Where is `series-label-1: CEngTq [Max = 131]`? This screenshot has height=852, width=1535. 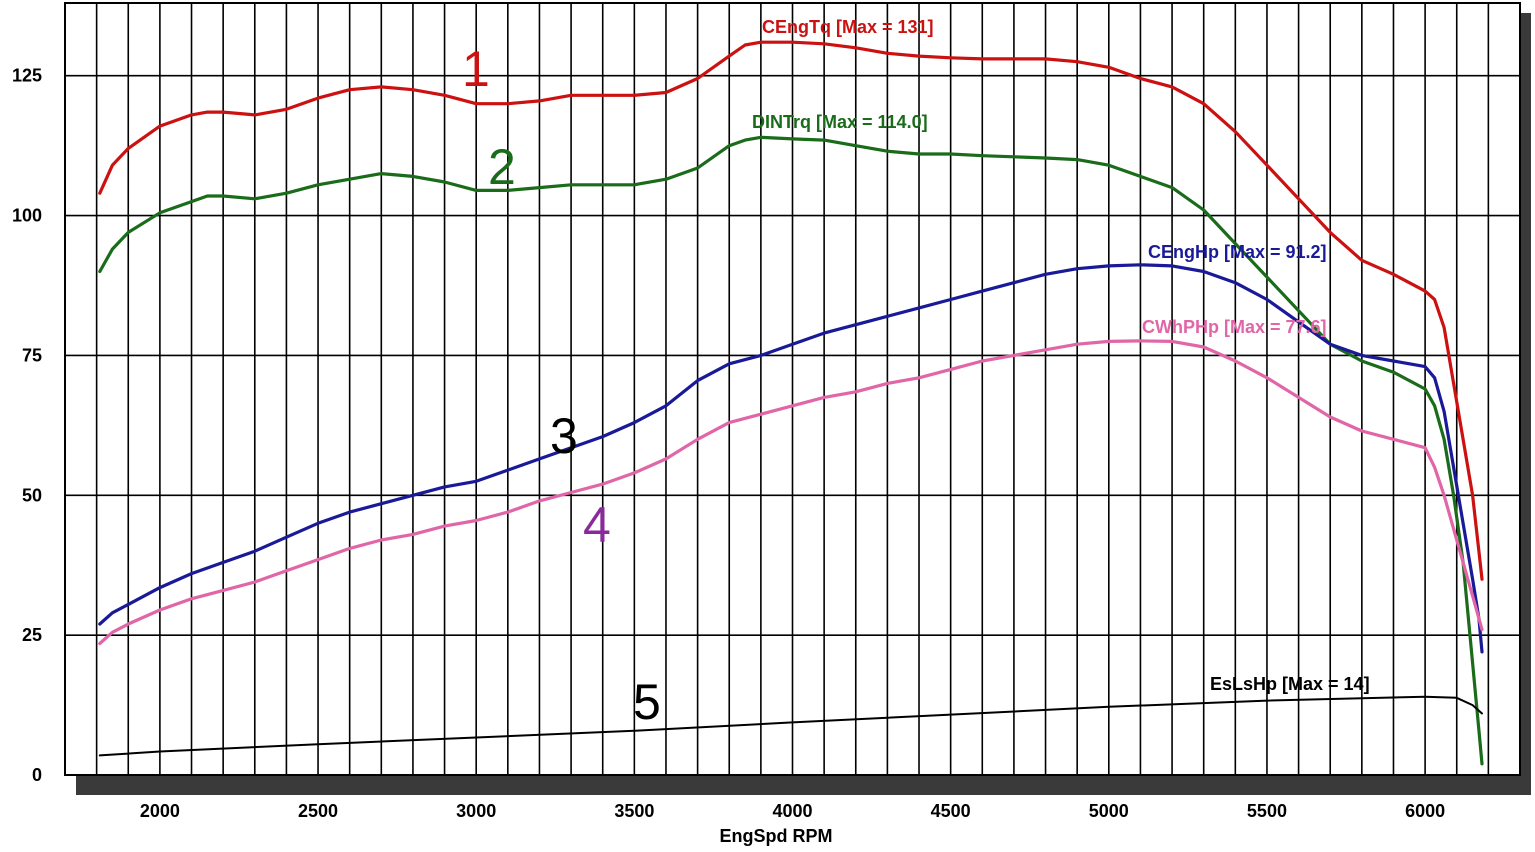
series-label-1: CEngTq [Max = 131] is located at coordinates (848, 27).